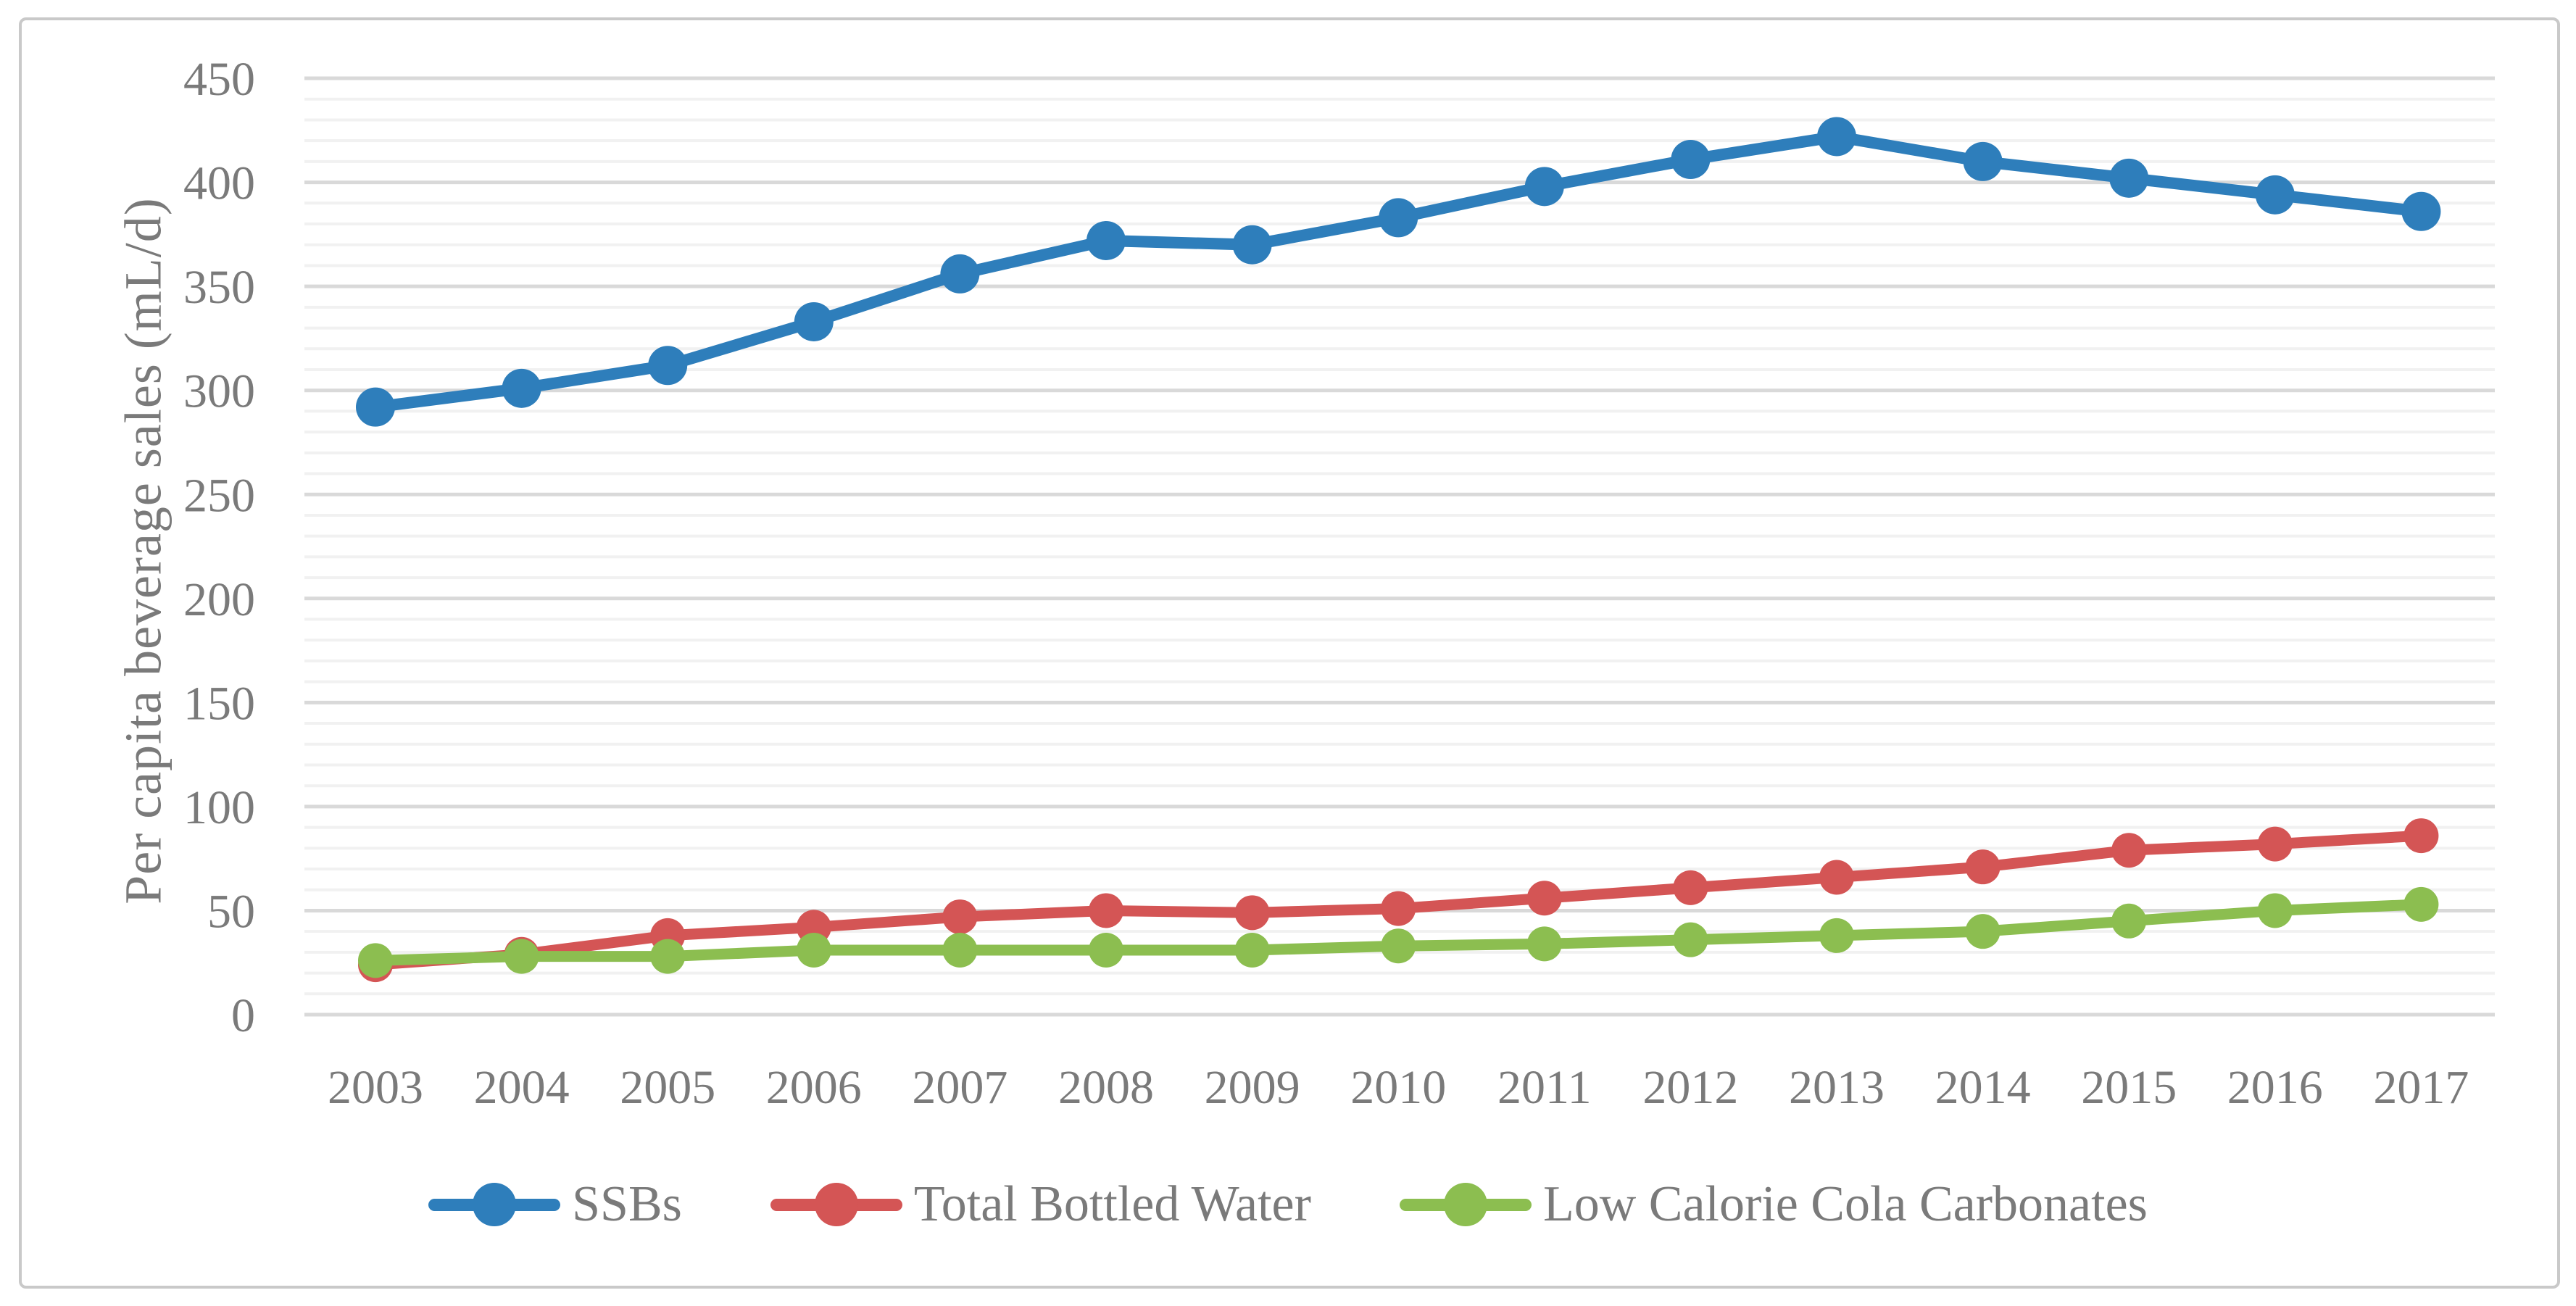 The height and width of the screenshot is (1306, 2576). I want to click on series-low-calorie-cola-carbonates-point-2012, so click(1690, 939).